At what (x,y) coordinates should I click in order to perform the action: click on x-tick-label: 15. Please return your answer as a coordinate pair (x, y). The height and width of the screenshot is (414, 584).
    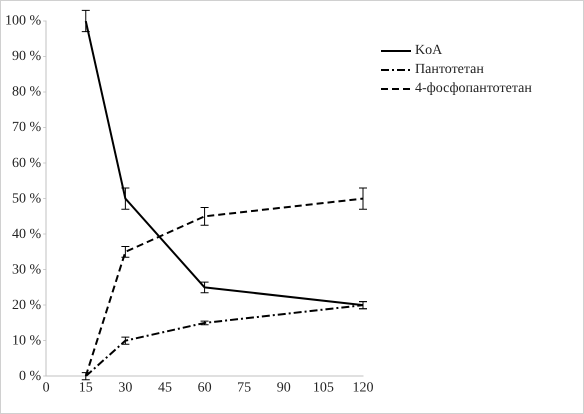
    Looking at the image, I should click on (85, 388).